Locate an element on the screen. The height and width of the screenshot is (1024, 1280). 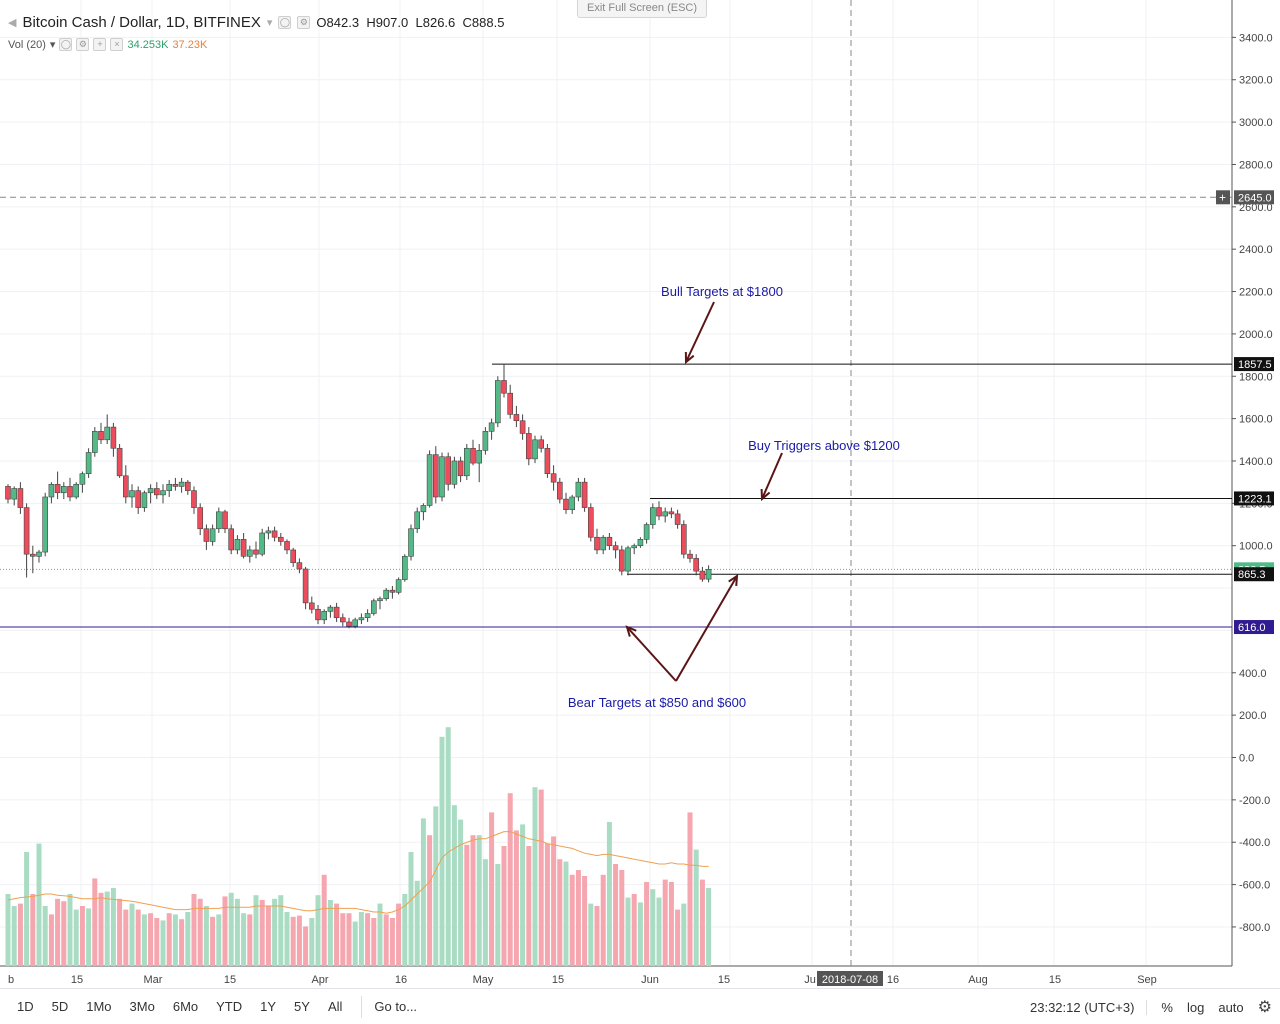
open-label: O is located at coordinates (321, 22).